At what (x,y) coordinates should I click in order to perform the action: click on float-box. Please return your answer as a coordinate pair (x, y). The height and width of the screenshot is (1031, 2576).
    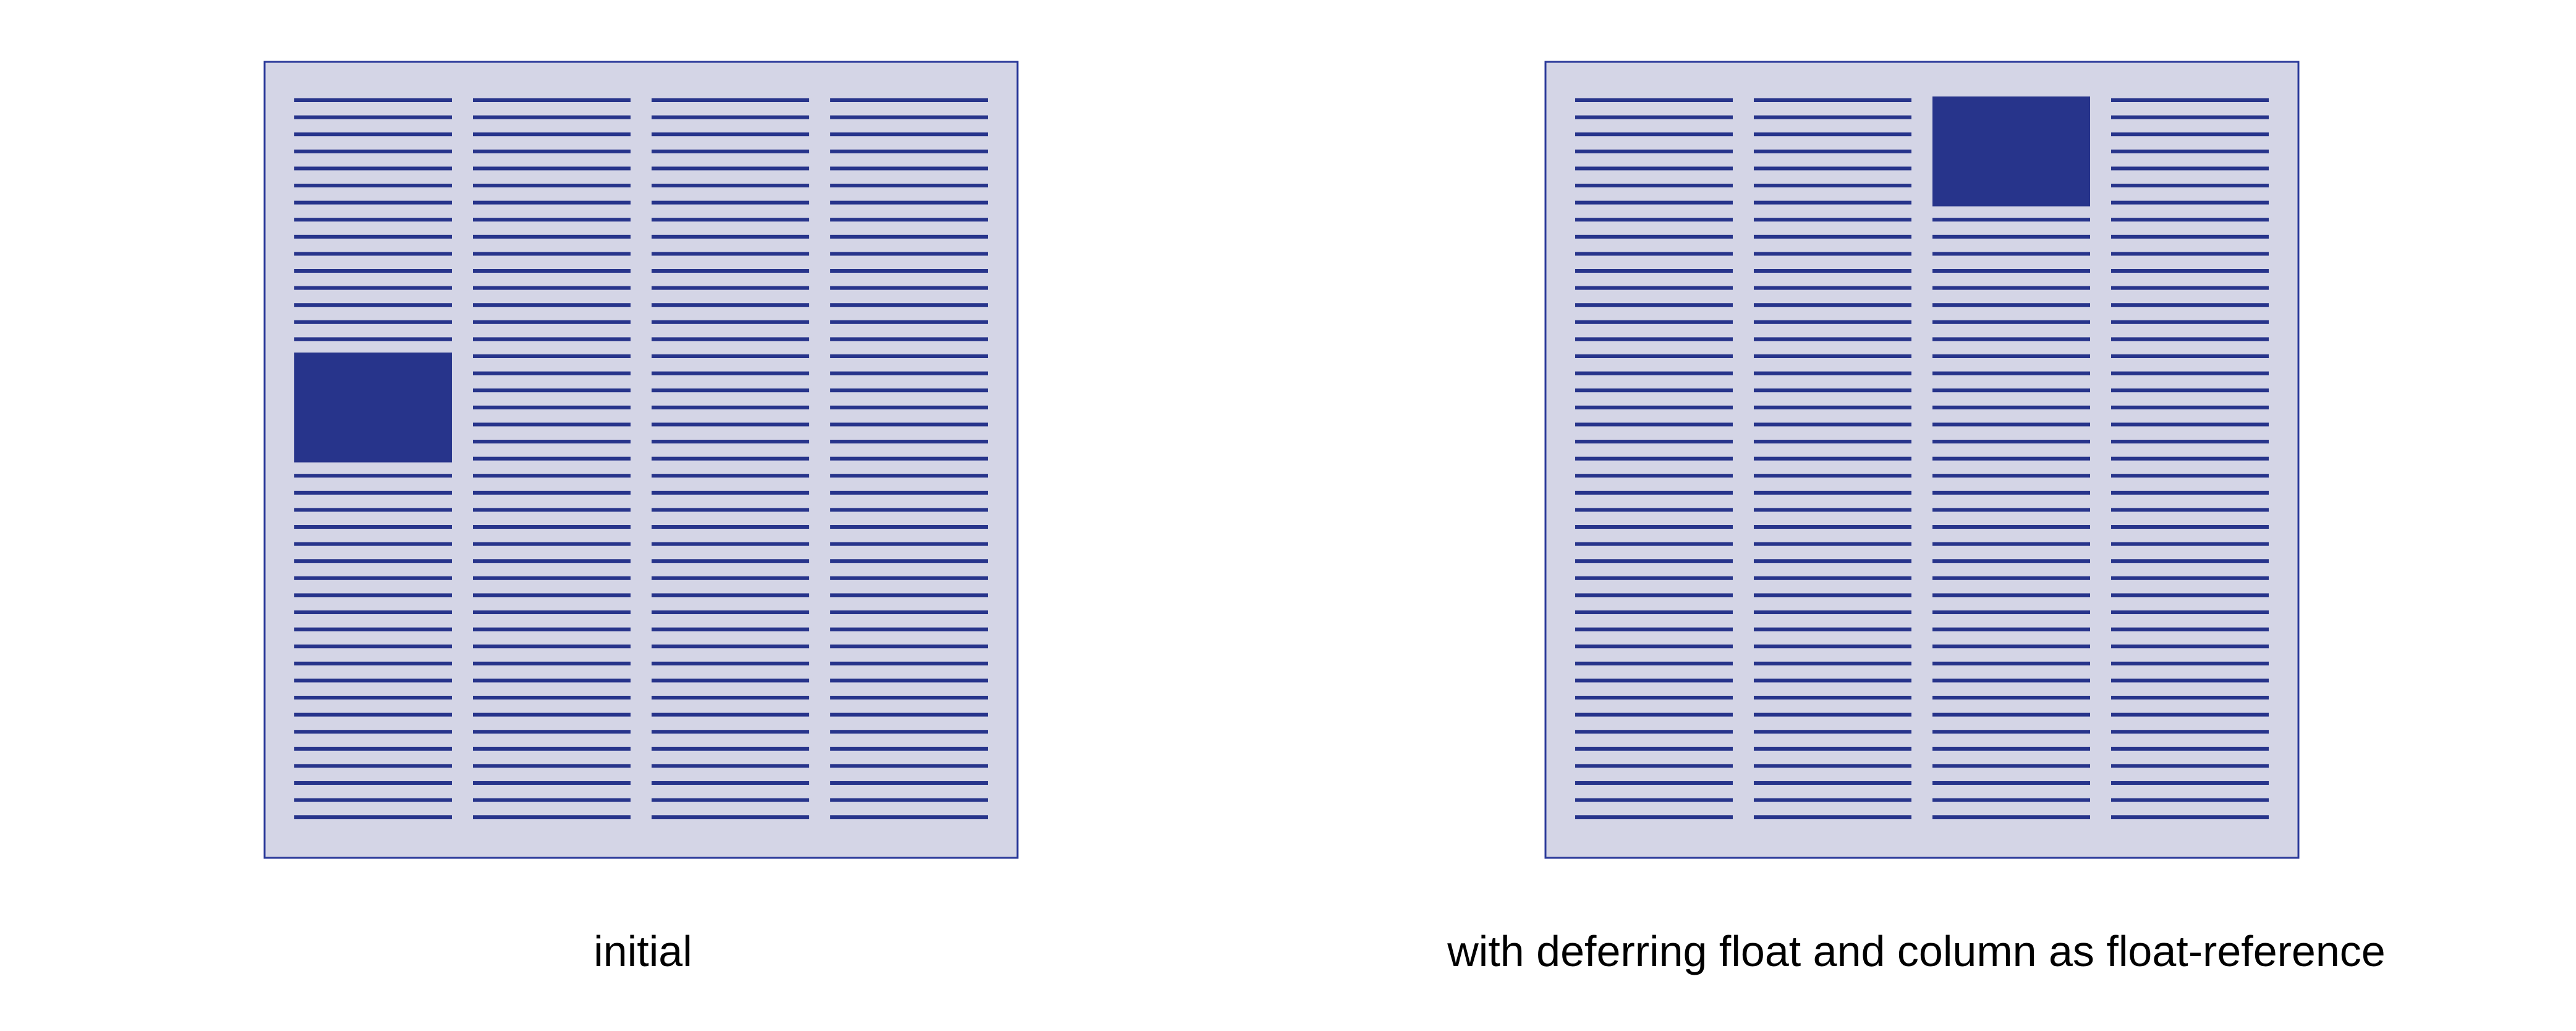
    Looking at the image, I should click on (373, 408).